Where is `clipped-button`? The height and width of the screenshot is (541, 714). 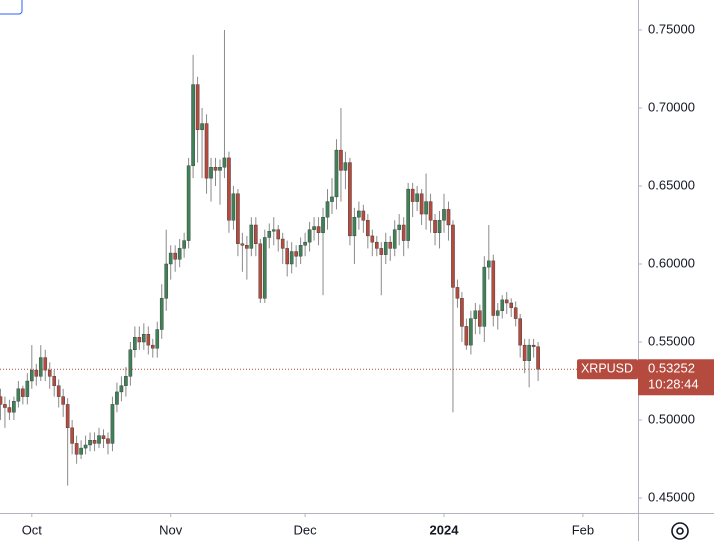 clipped-button is located at coordinates (11, 7).